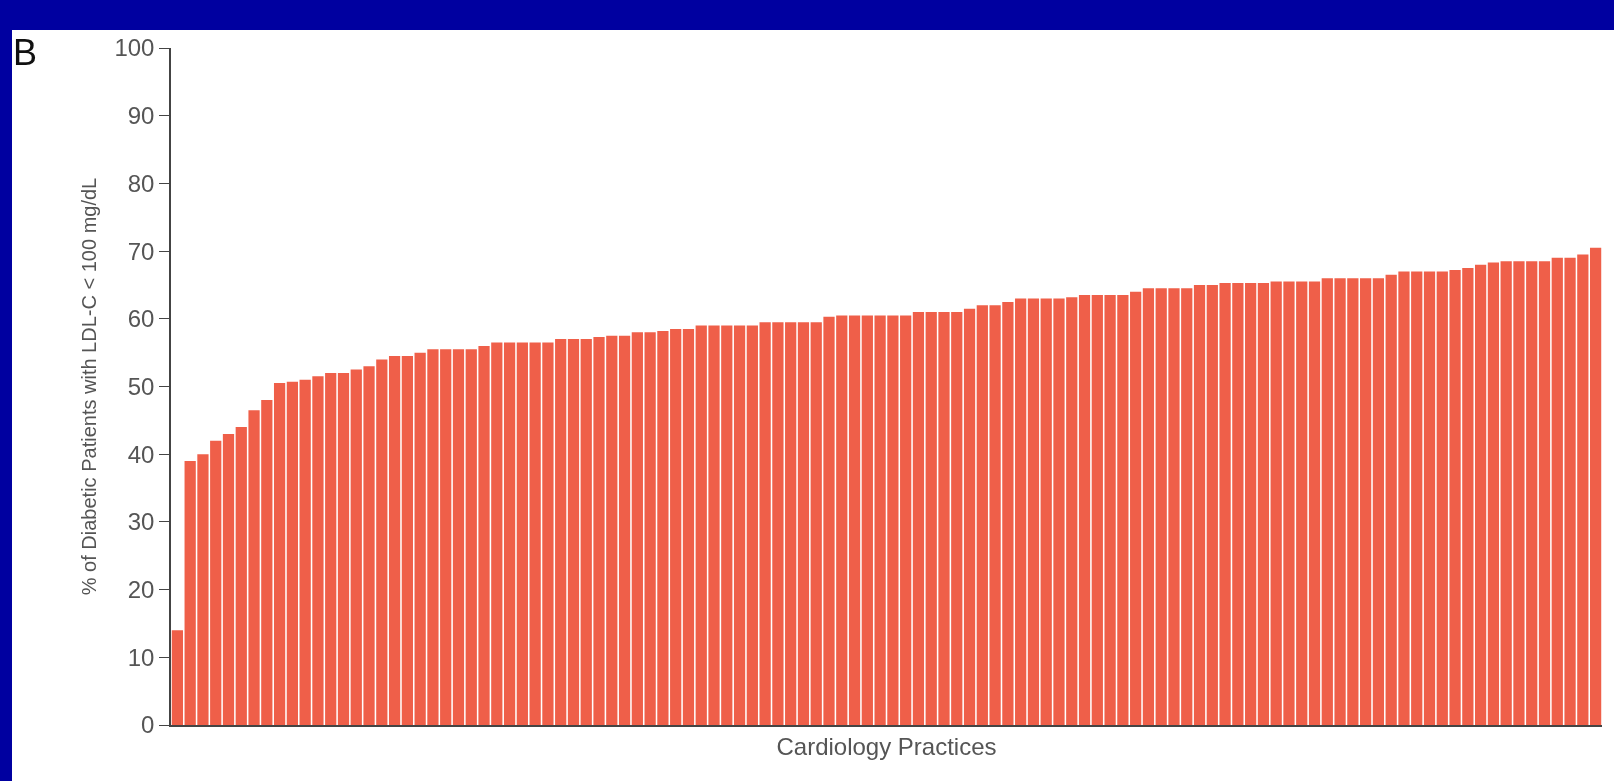 The height and width of the screenshot is (781, 1614). Describe the element at coordinates (141, 251) in the screenshot. I see `y-tick-label: 70` at that location.